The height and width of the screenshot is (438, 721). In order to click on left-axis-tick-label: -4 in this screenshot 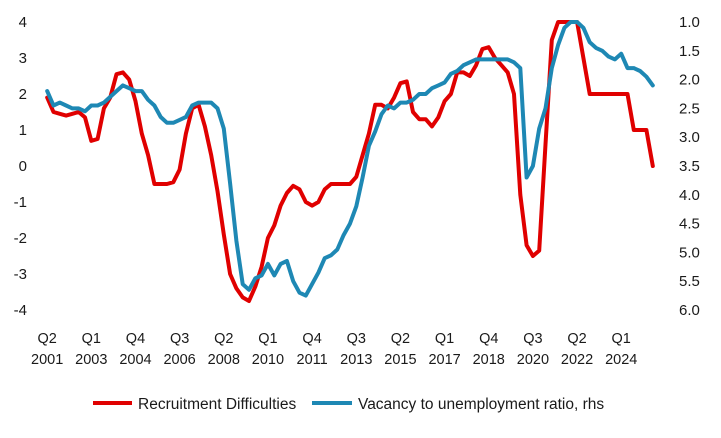, I will do `click(20, 310)`.